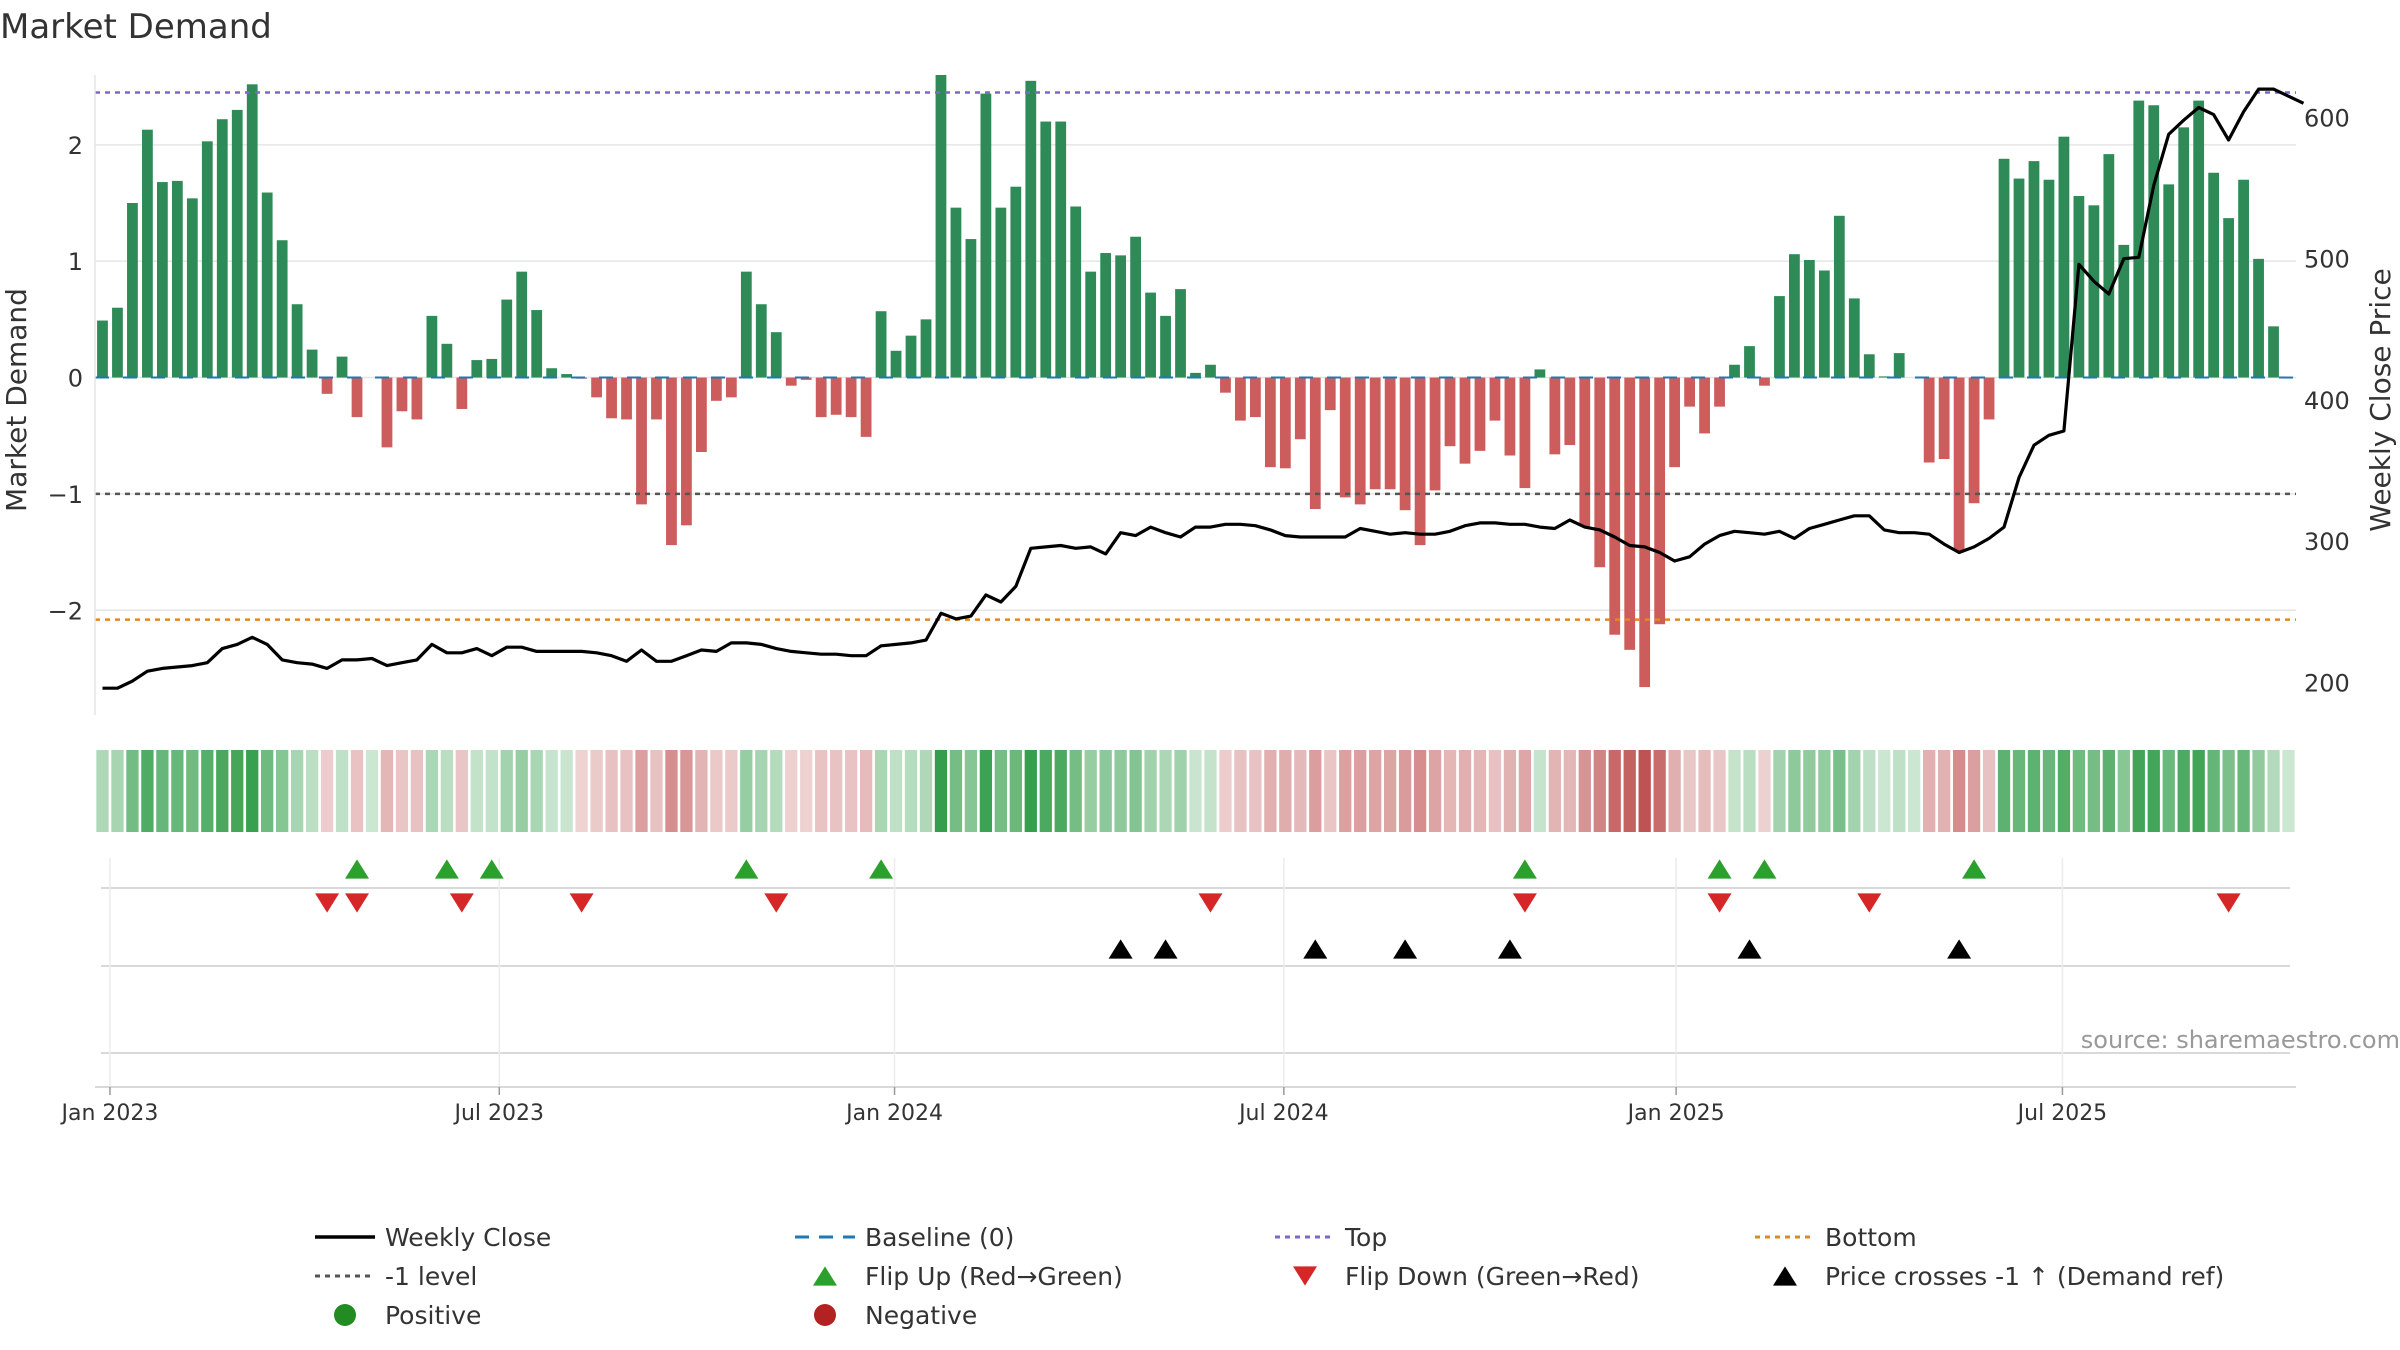 The image size is (2400, 1350). What do you see at coordinates (1836, 1237) in the screenshot?
I see `legend-item-bottom: Bottom` at bounding box center [1836, 1237].